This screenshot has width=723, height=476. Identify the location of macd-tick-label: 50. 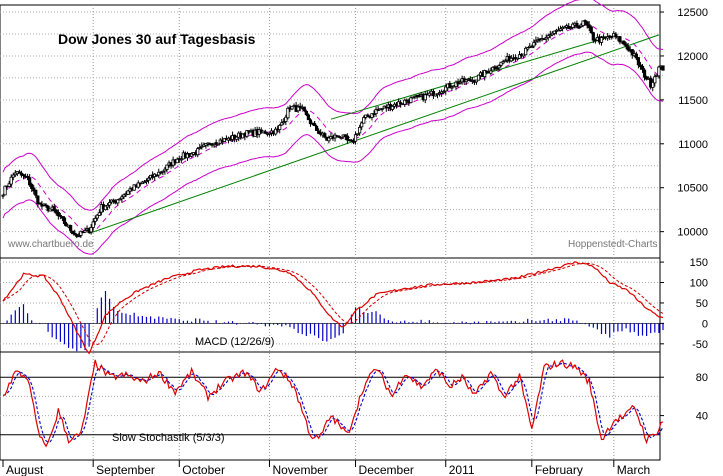
(702, 304).